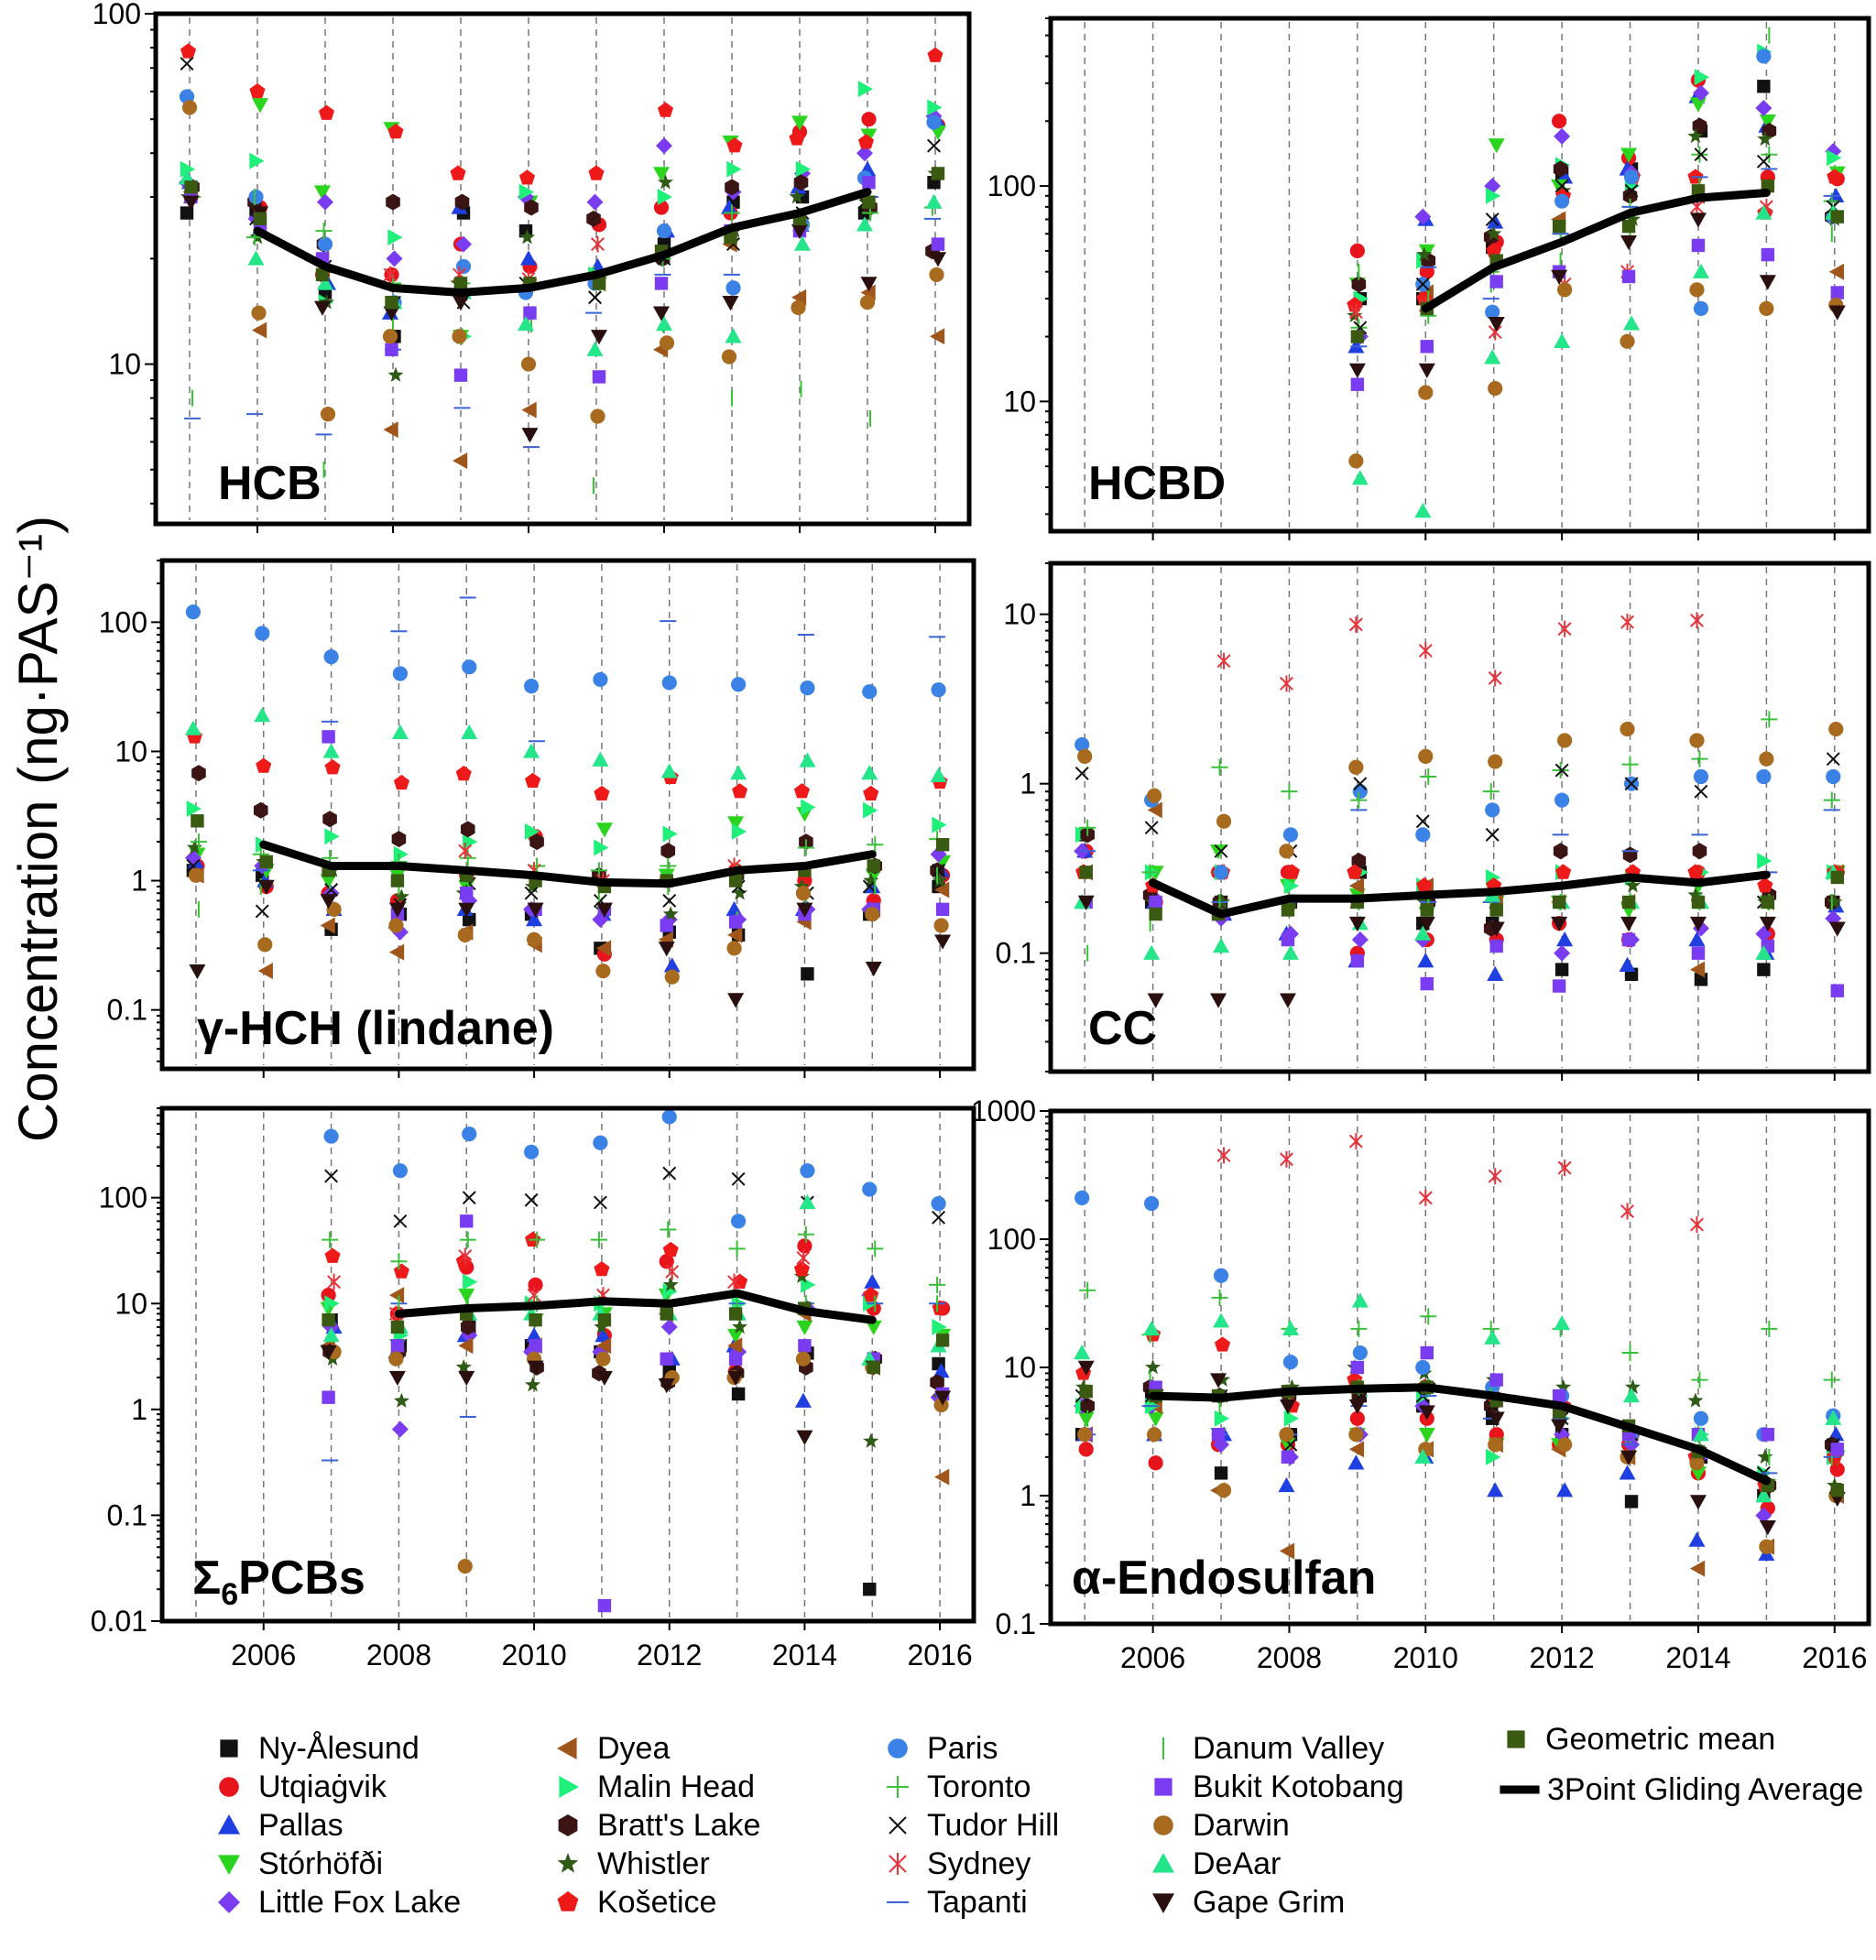  Describe the element at coordinates (1019, 614) in the screenshot. I see `y-tick-label: 10` at that location.